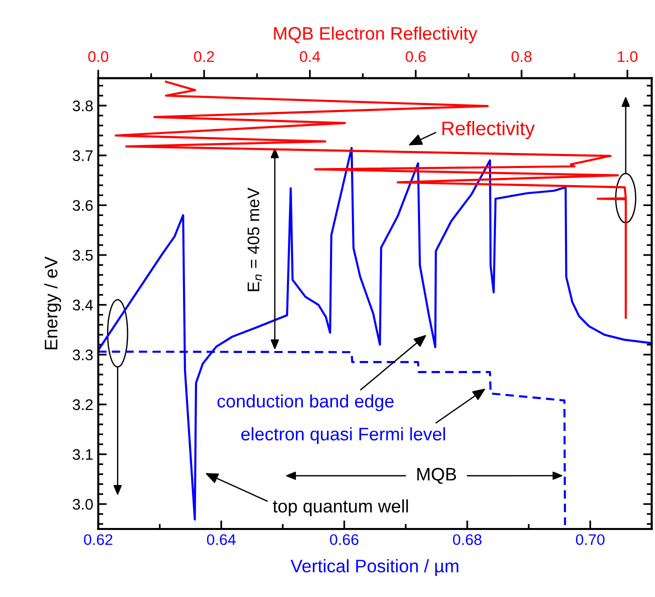  Describe the element at coordinates (344, 540) in the screenshot. I see `x-tick-label: 0.66` at that location.